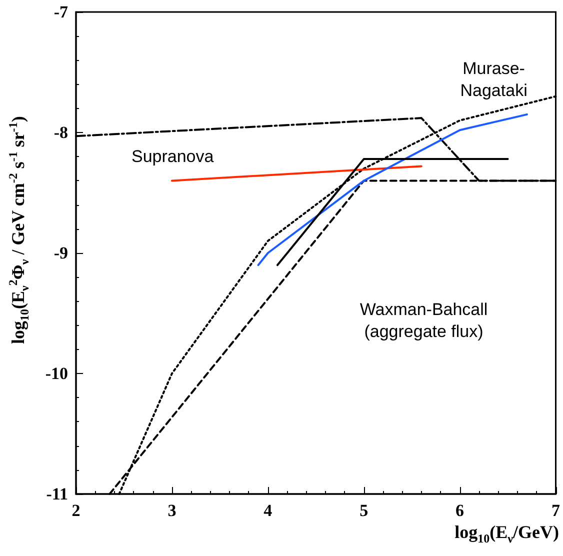 Image resolution: width=563 pixels, height=556 pixels. What do you see at coordinates (56, 373) in the screenshot?
I see `y-tick-label: -10` at bounding box center [56, 373].